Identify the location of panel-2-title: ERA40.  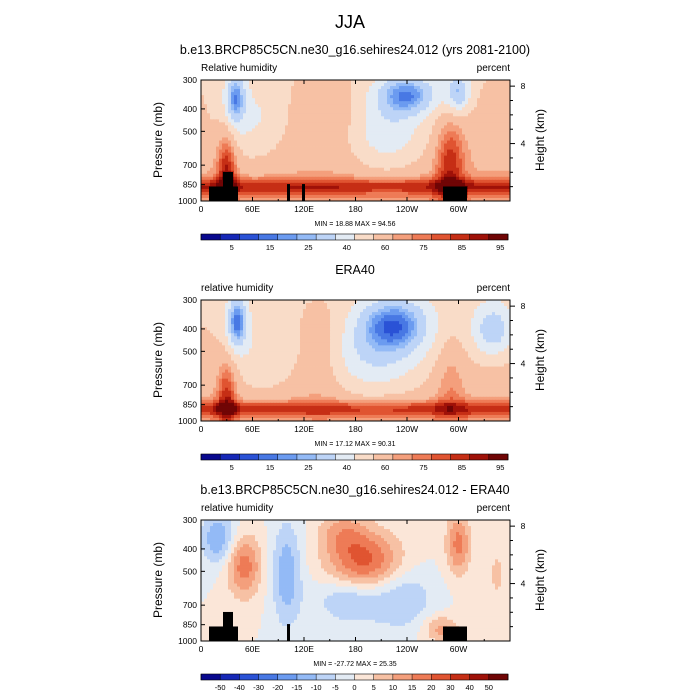
(355, 270).